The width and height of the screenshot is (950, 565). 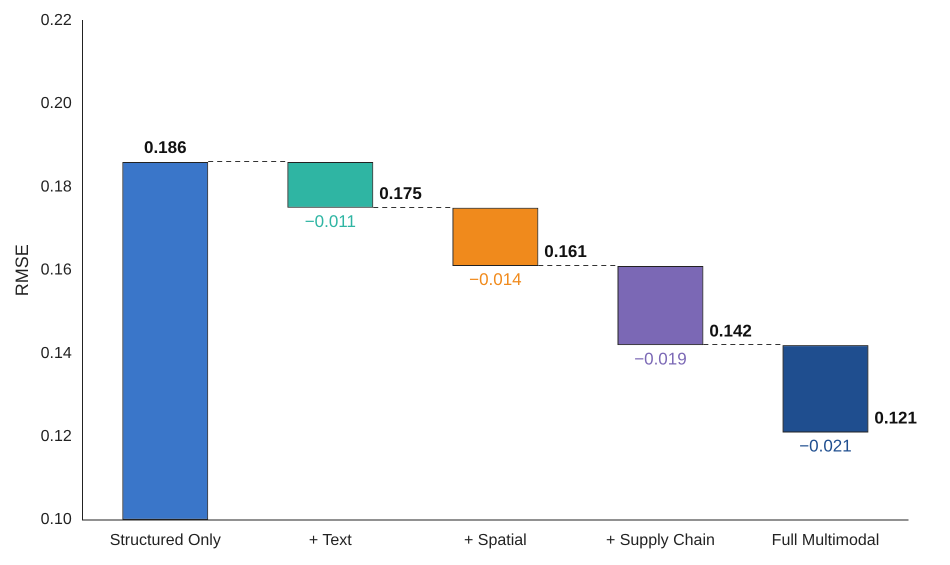 I want to click on y-axis-title: RMSE, so click(x=22, y=270).